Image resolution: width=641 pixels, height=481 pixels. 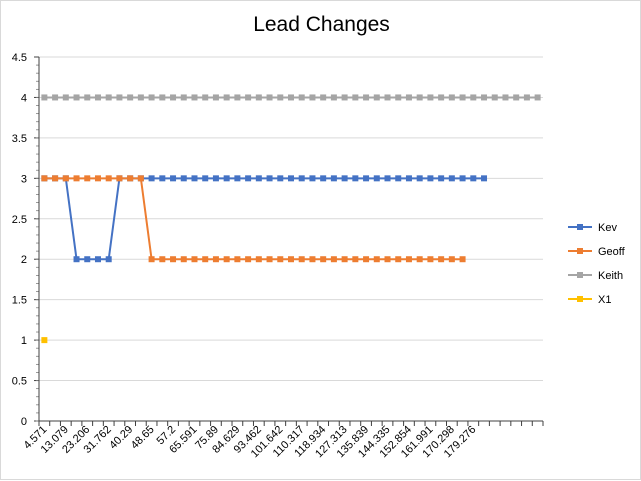 What do you see at coordinates (24, 341) in the screenshot?
I see `y-tick-label: 1` at bounding box center [24, 341].